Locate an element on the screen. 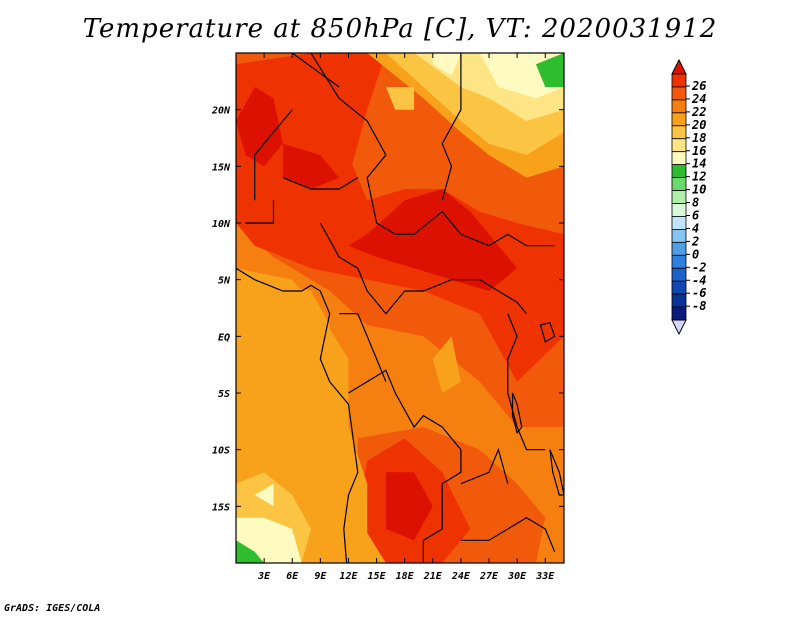 The image size is (800, 618). y-tick-label: 15N is located at coordinates (221, 167).